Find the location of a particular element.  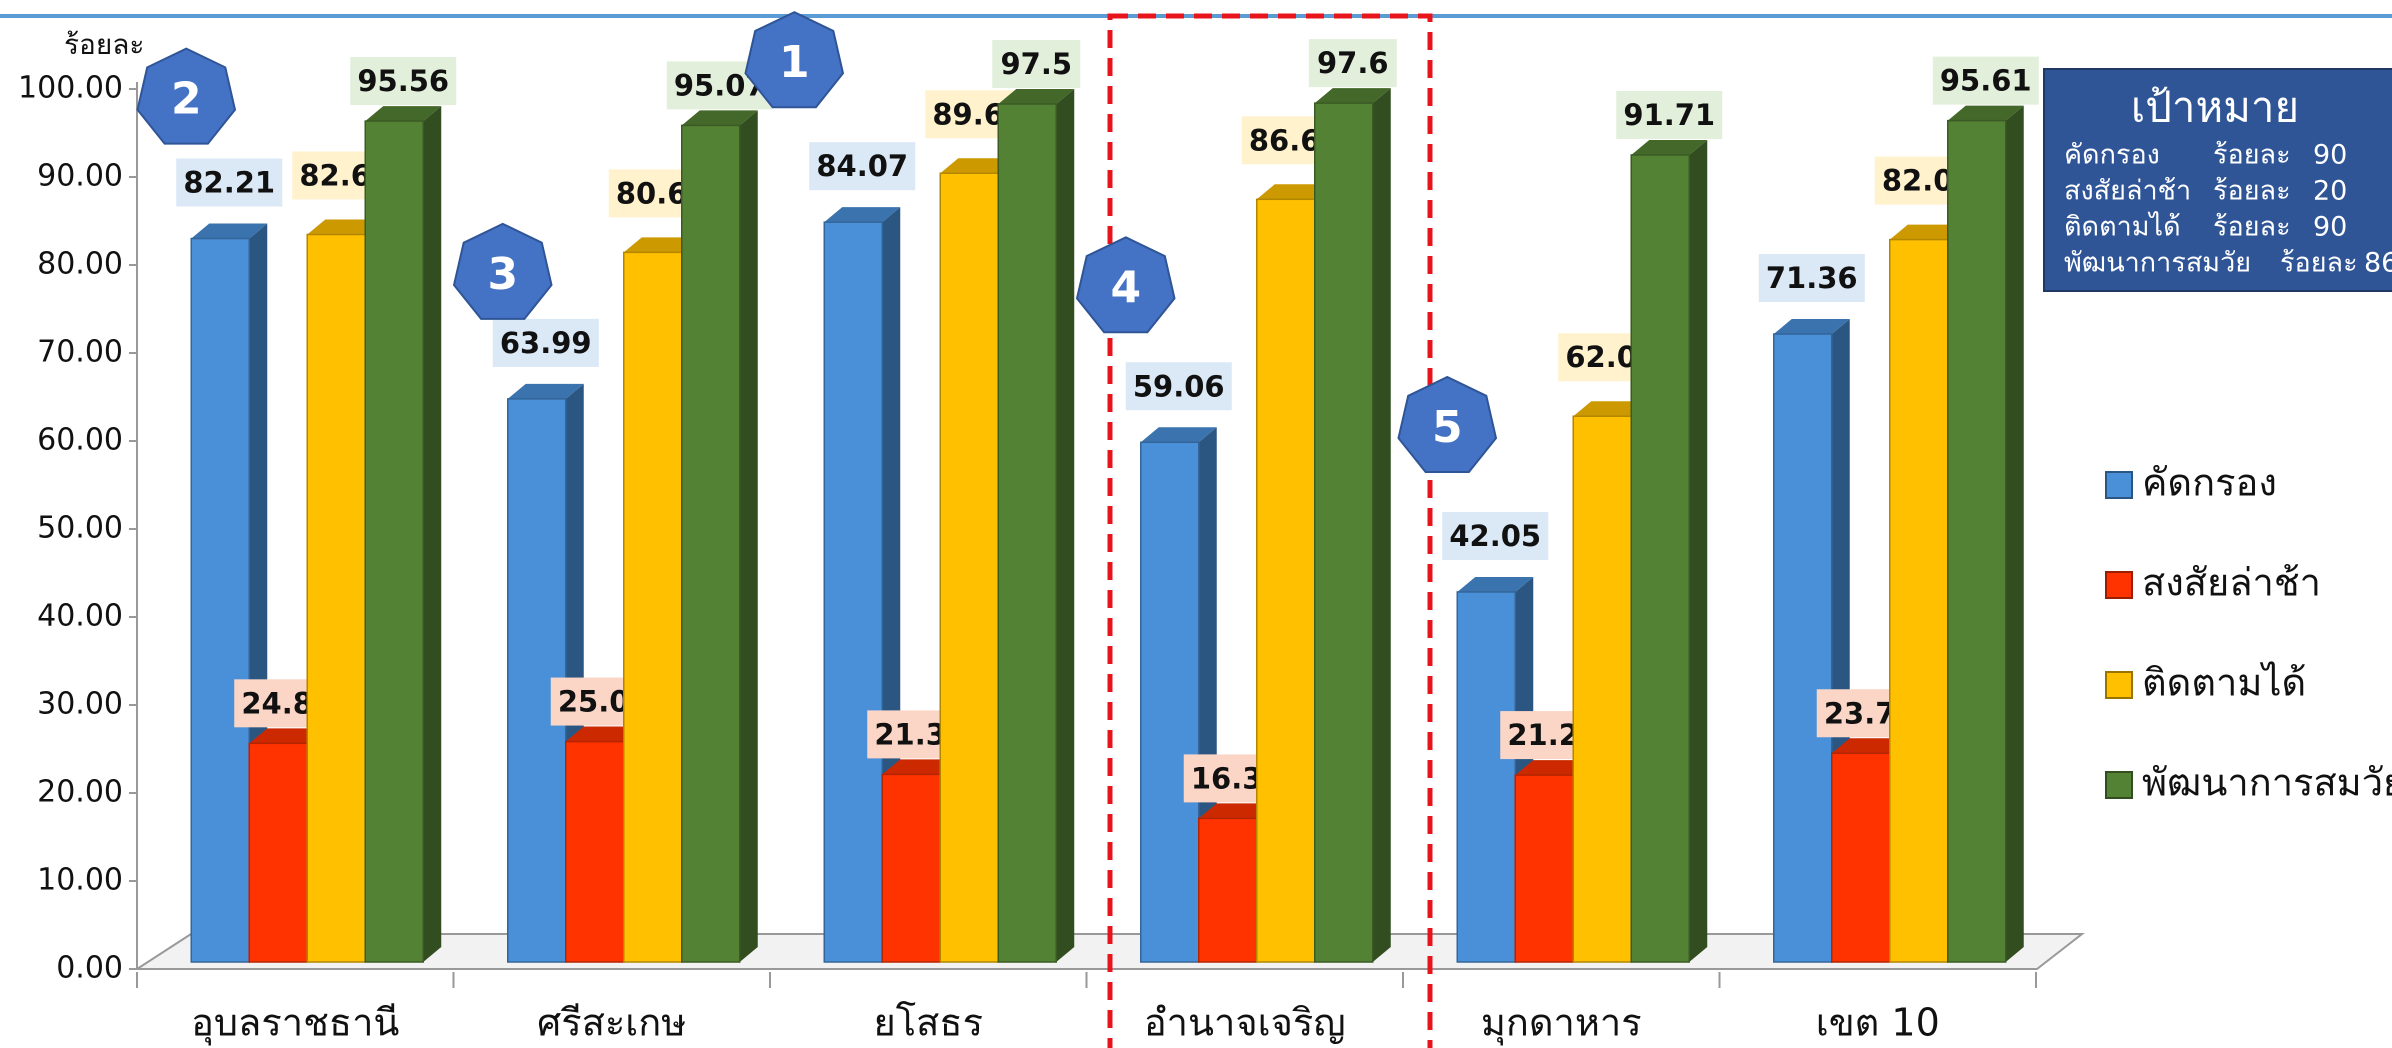

data-label: 42.05 is located at coordinates (1495, 536).